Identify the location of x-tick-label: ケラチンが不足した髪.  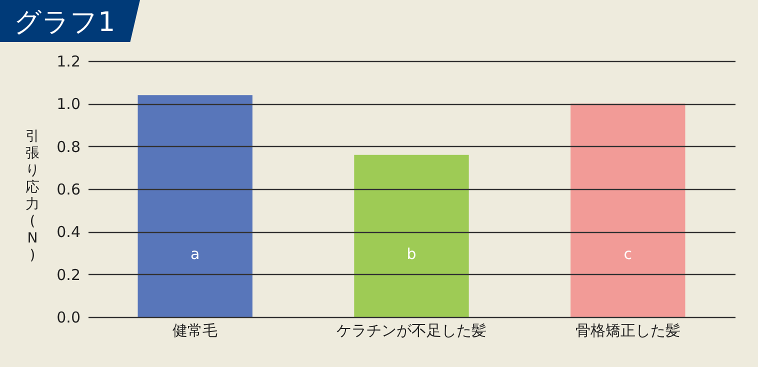
(411, 331).